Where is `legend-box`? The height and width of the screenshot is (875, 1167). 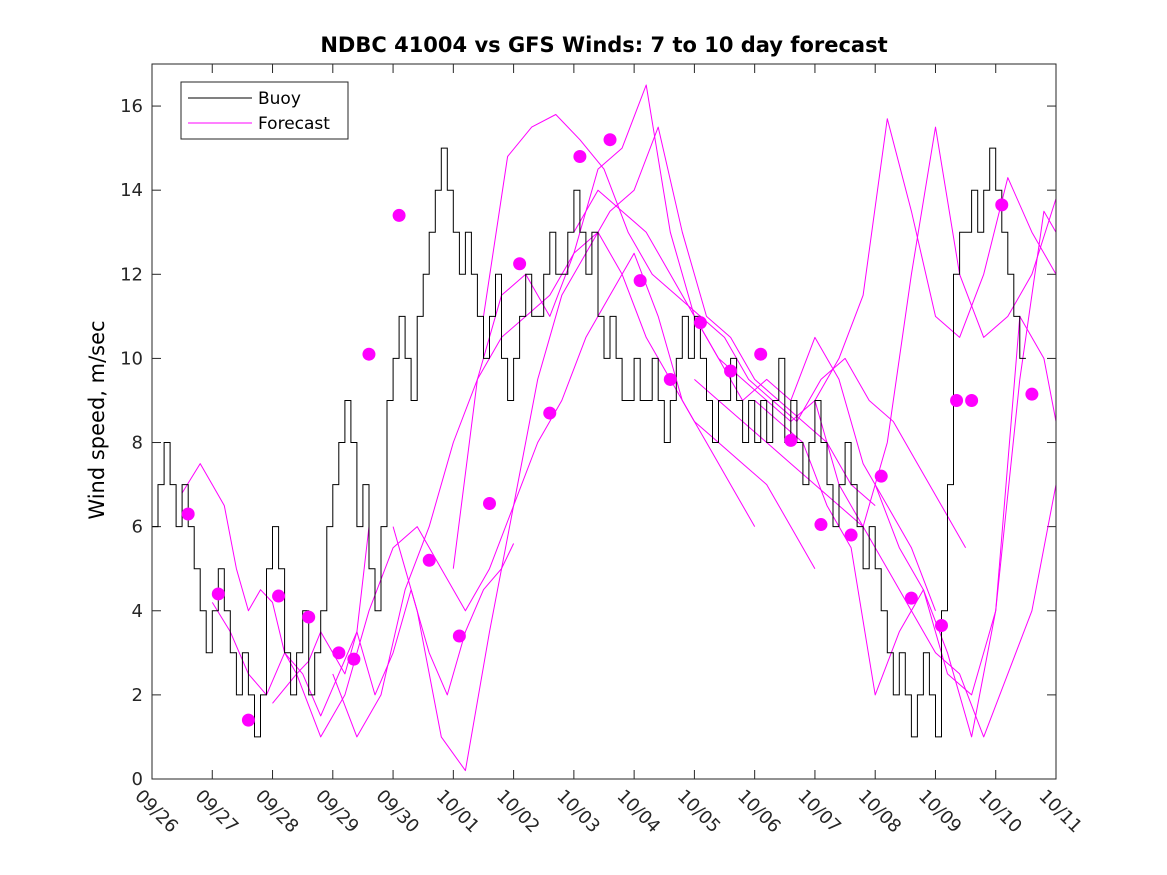
legend-box is located at coordinates (264, 110).